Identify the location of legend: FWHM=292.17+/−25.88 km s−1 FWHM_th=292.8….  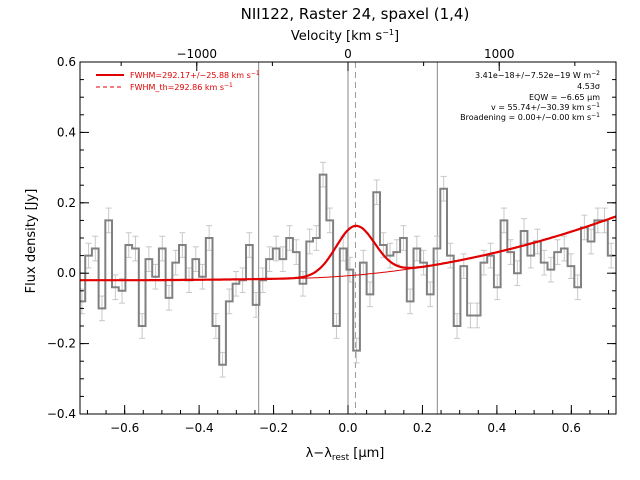
(178, 81).